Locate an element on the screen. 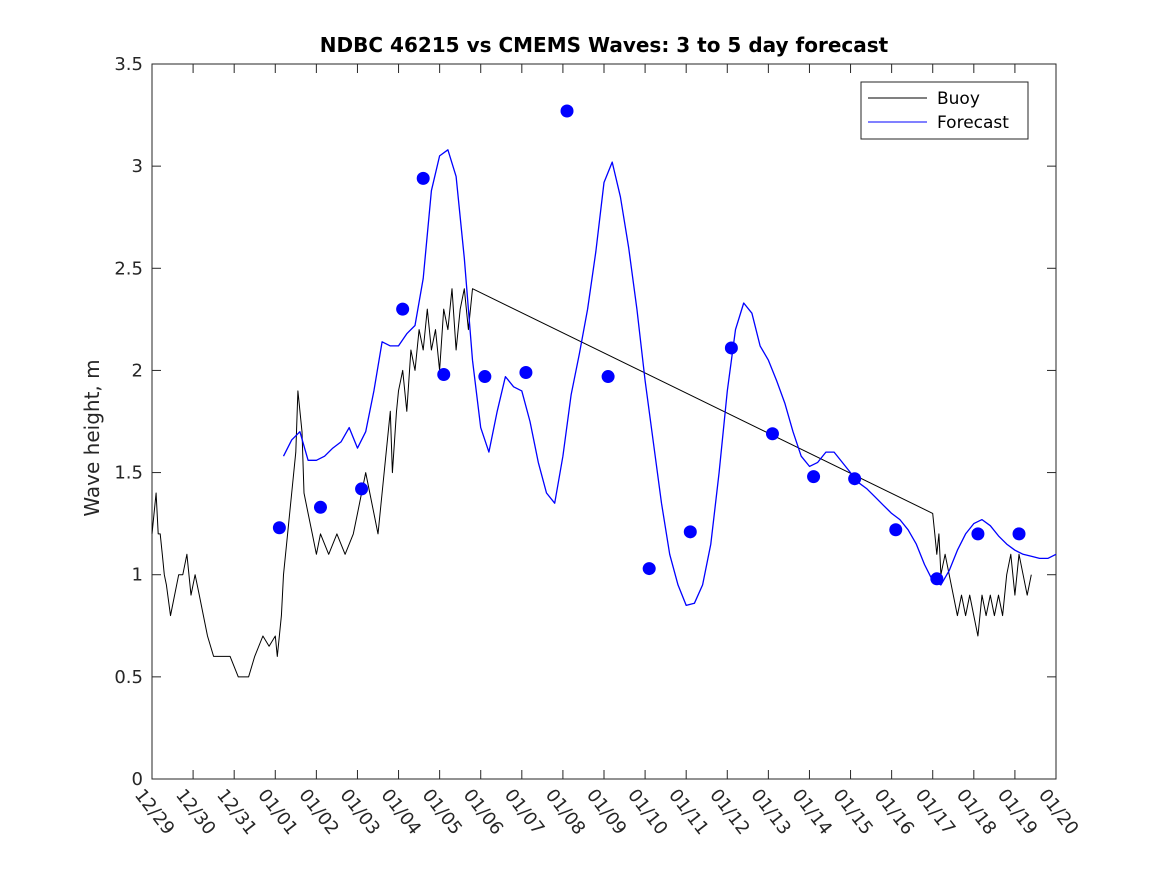 The height and width of the screenshot is (875, 1167). y-tick-label: 3 is located at coordinates (137, 166).